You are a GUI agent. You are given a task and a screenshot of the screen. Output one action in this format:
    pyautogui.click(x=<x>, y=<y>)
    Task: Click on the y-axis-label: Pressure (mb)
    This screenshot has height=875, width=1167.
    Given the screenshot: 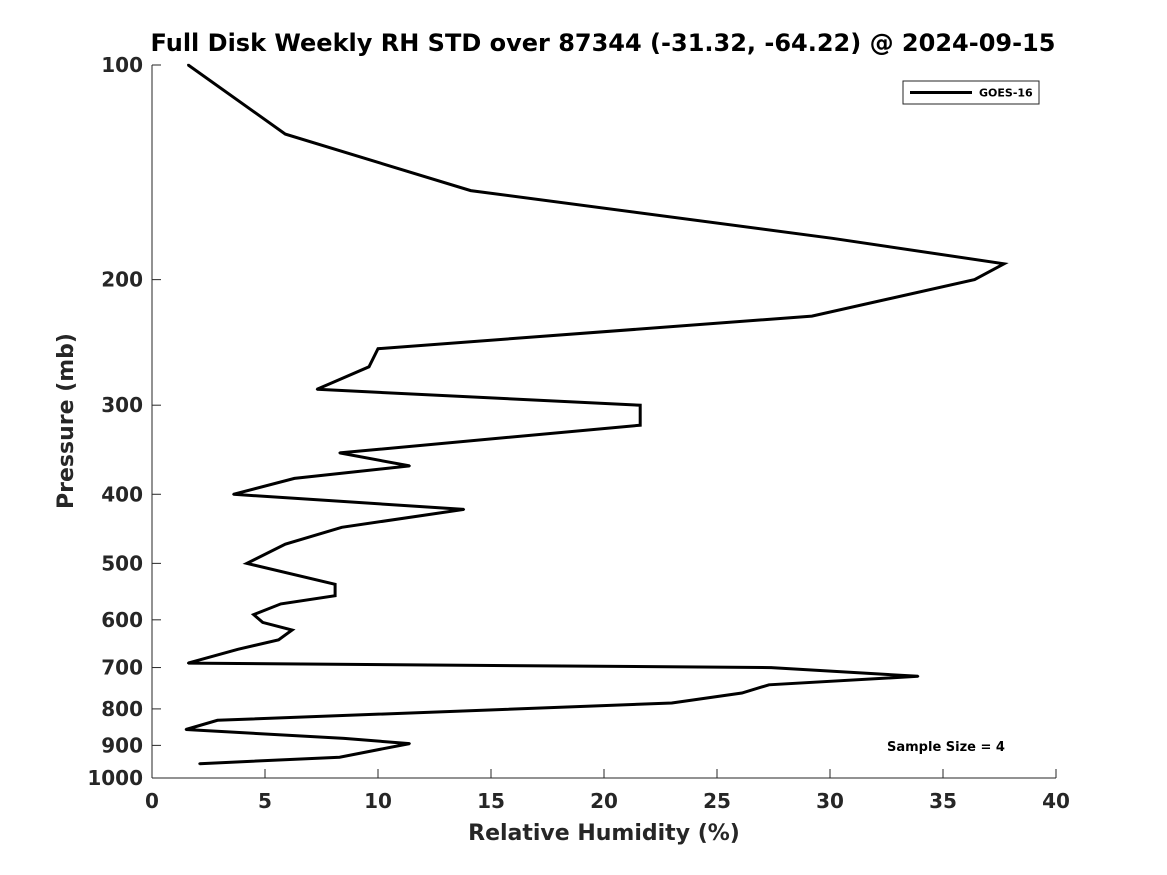 What is the action you would take?
    pyautogui.click(x=66, y=421)
    